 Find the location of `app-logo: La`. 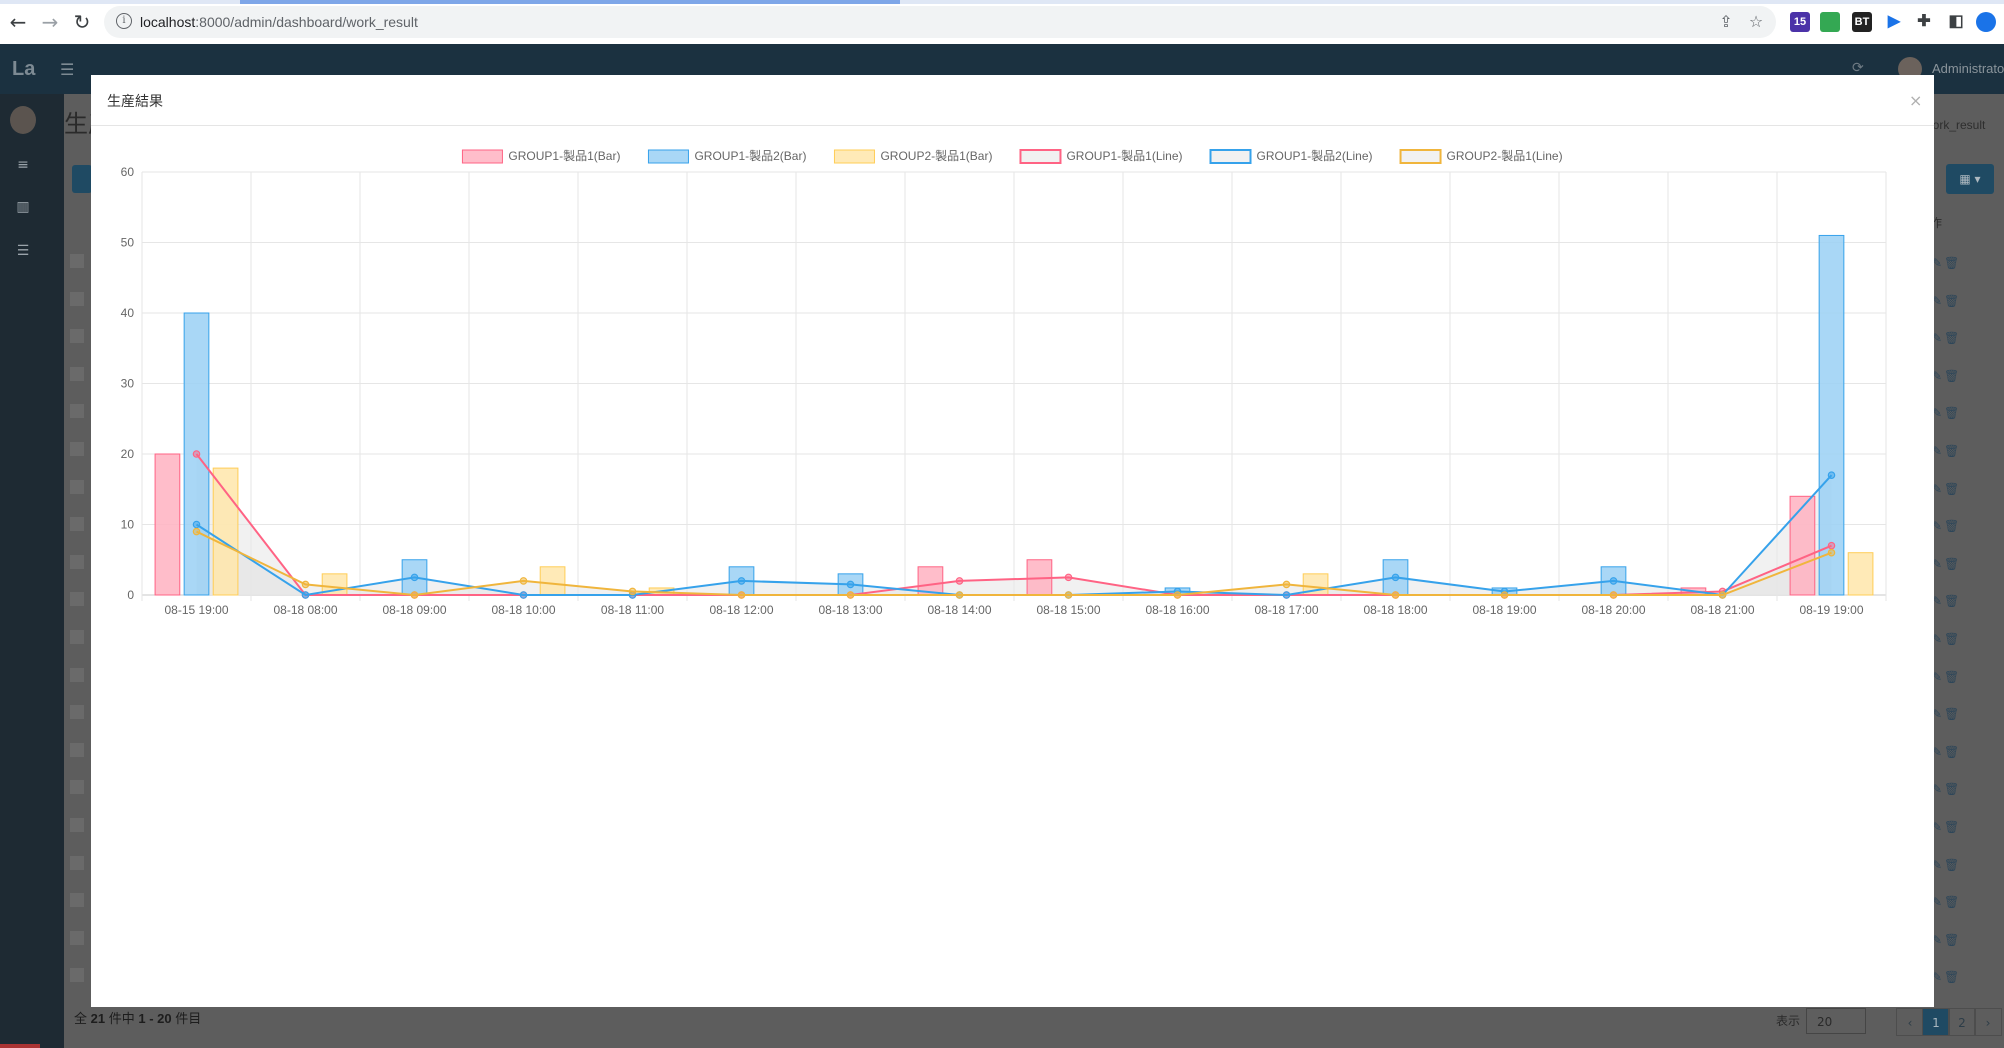

app-logo: La is located at coordinates (24, 69).